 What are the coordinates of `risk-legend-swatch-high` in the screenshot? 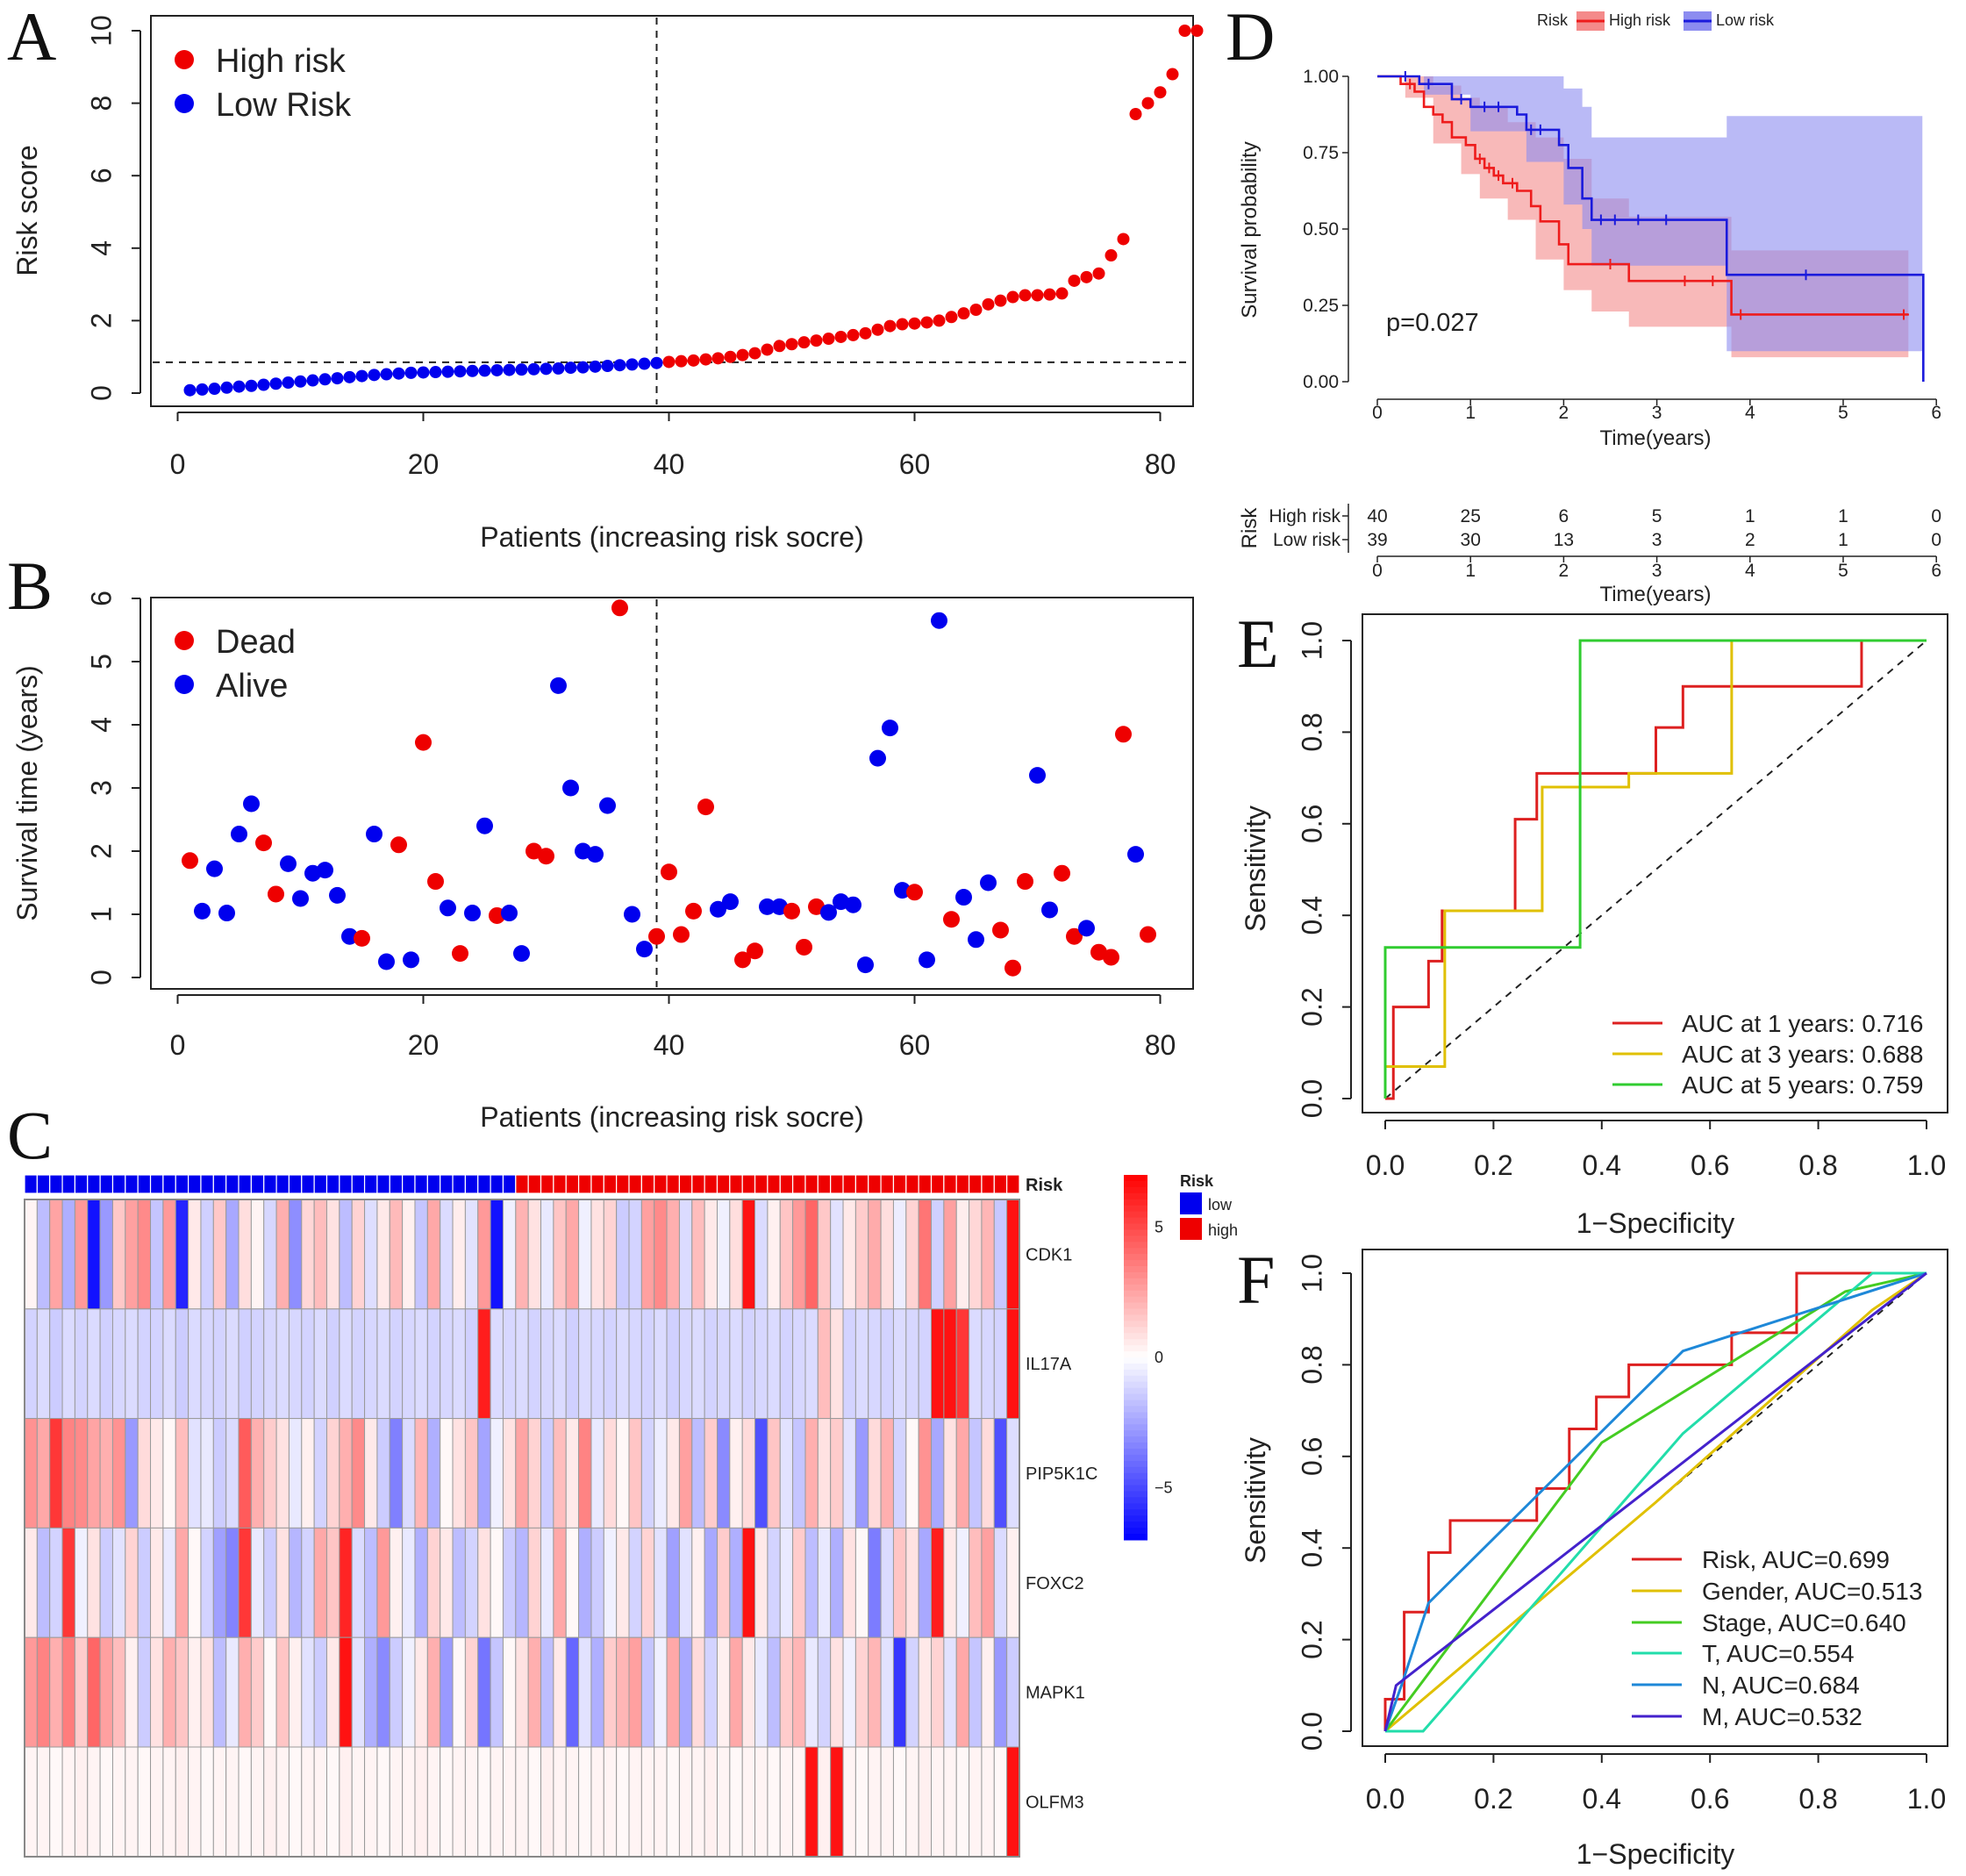 It's located at (1191, 1229).